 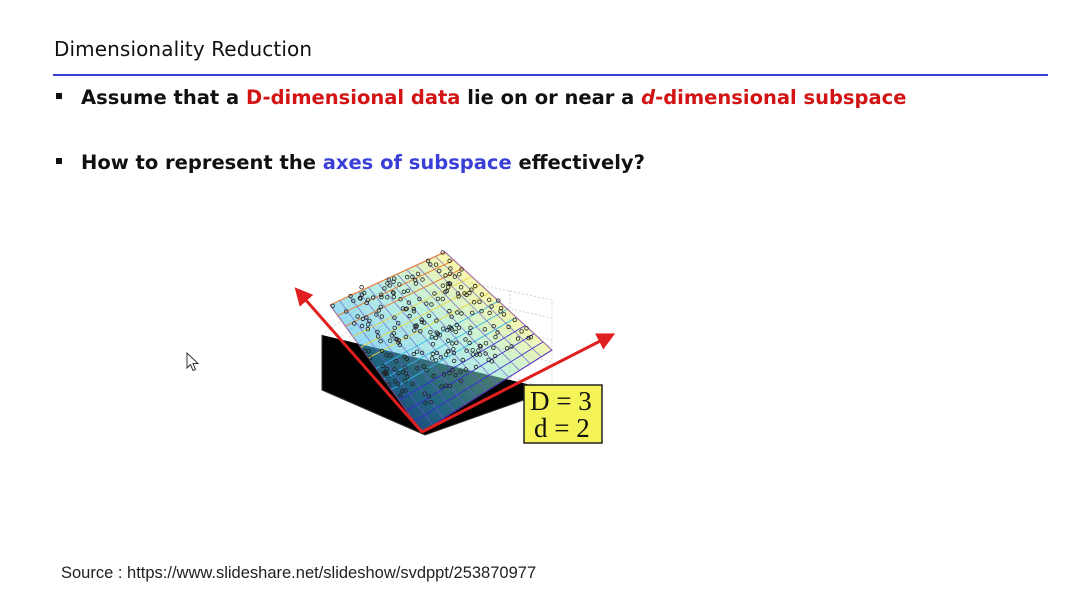 What do you see at coordinates (562, 428) in the screenshot?
I see `dimension-label-d: d = 2` at bounding box center [562, 428].